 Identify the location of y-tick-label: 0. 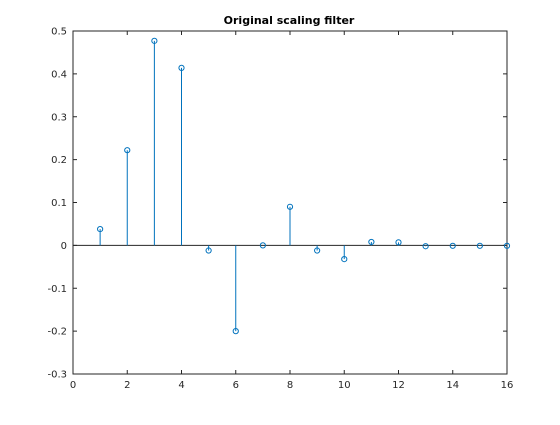
(64, 246).